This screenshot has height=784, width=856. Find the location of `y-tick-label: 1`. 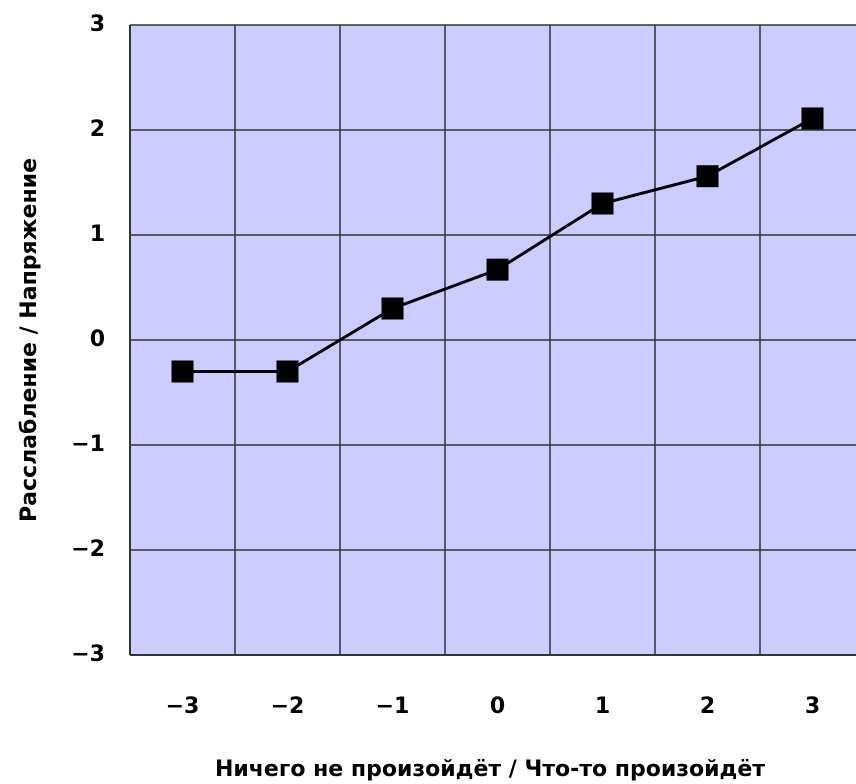

y-tick-label: 1 is located at coordinates (97, 234).